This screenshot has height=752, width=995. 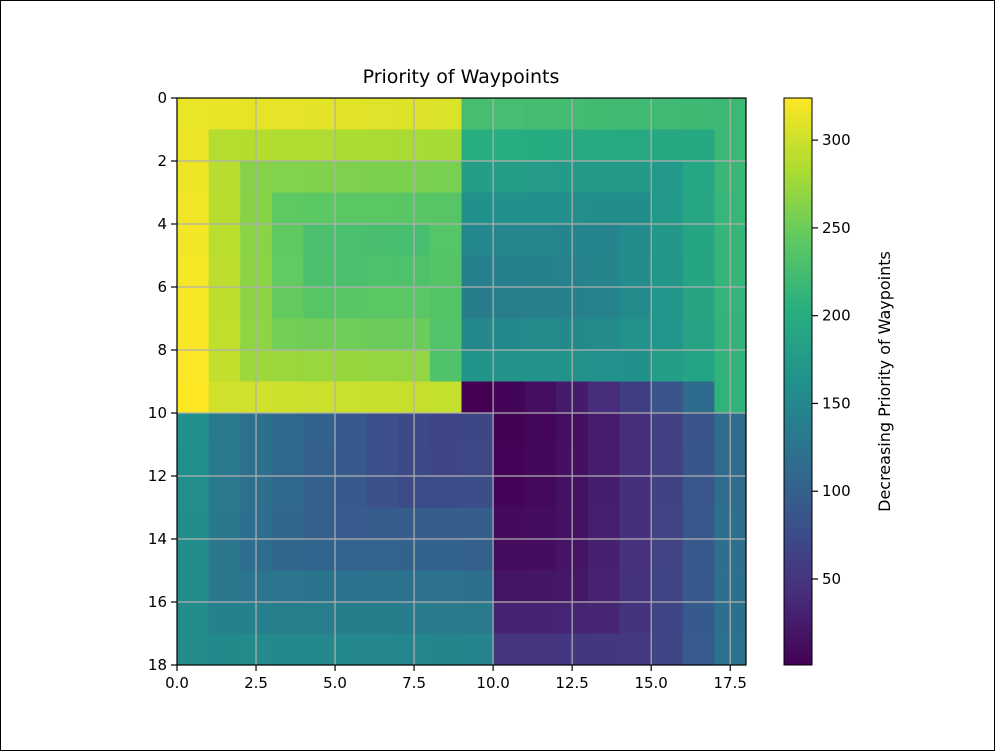 I want to click on colorbar-tick-label: 100, so click(x=836, y=491).